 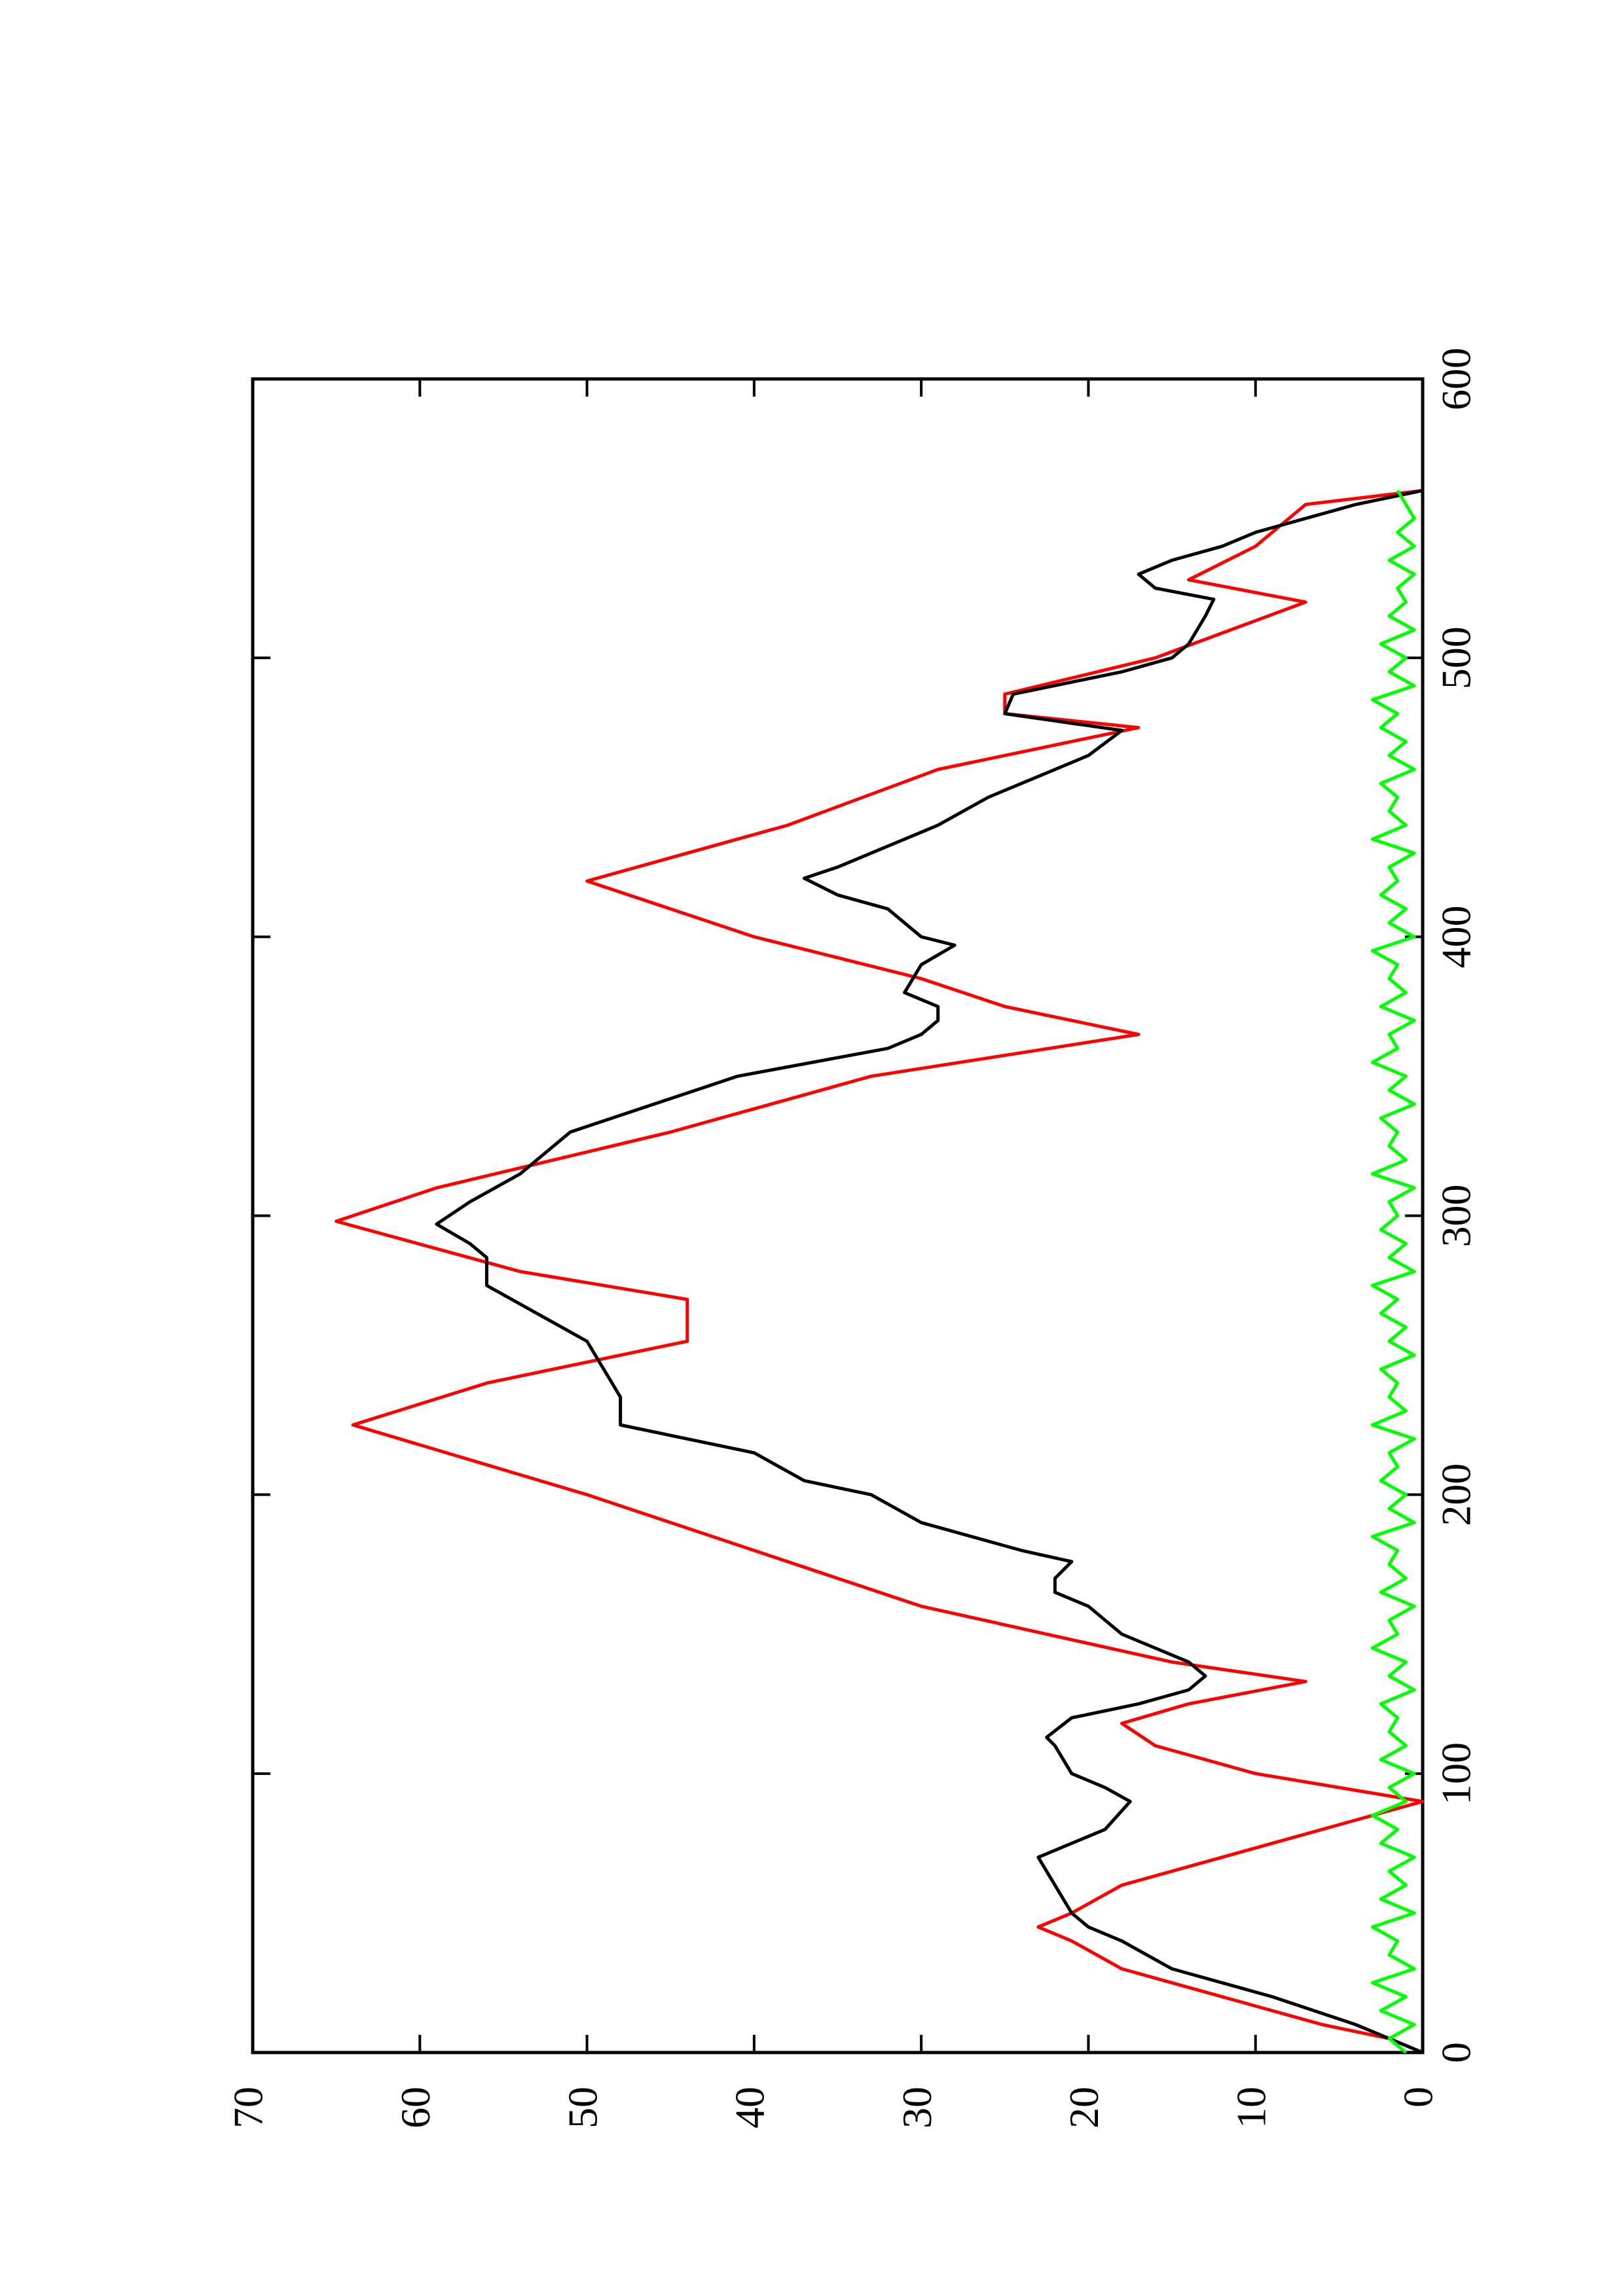 I want to click on y-tick-label: 10, so click(x=1251, y=2107).